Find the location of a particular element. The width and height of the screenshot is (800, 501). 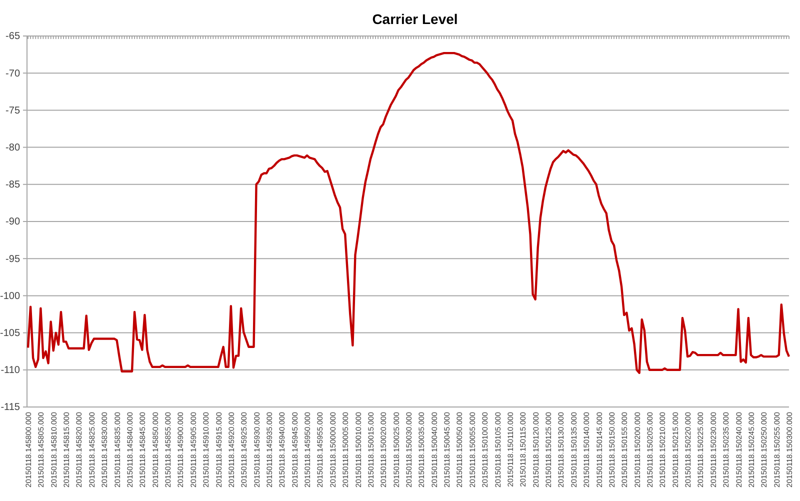

y-tick-label: -90 is located at coordinates (13, 222).